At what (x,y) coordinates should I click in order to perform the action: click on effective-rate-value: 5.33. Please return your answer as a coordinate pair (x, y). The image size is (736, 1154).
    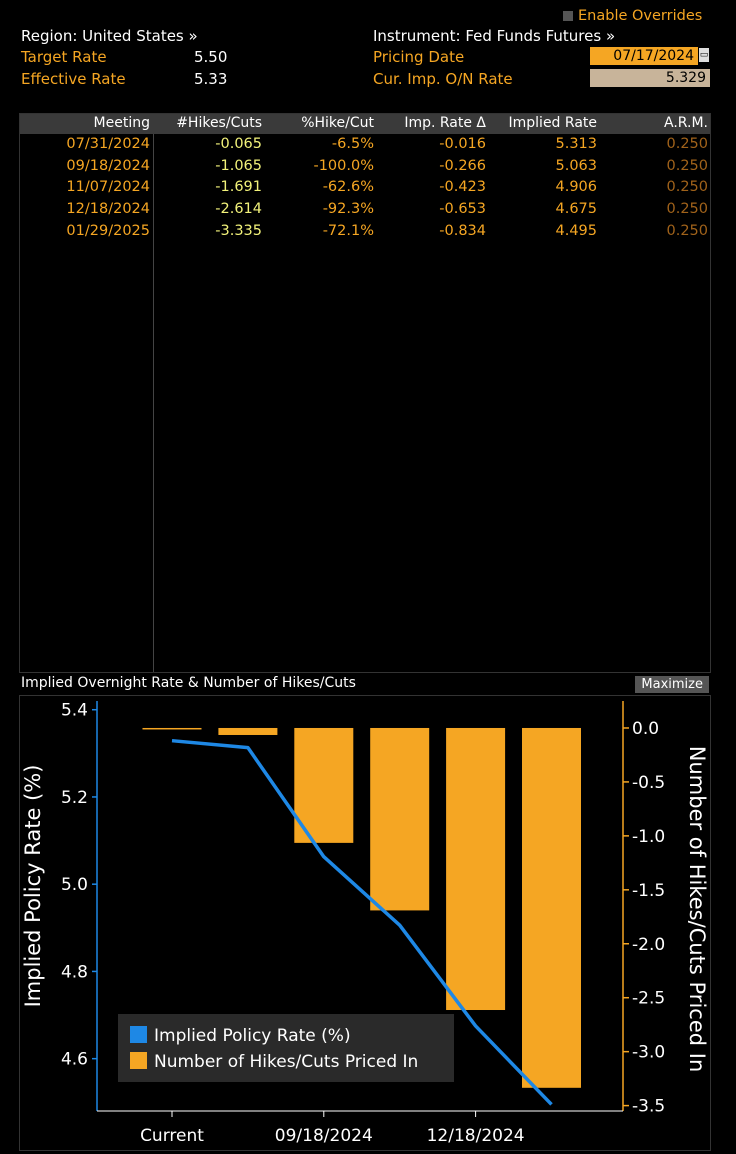
    Looking at the image, I should click on (211, 79).